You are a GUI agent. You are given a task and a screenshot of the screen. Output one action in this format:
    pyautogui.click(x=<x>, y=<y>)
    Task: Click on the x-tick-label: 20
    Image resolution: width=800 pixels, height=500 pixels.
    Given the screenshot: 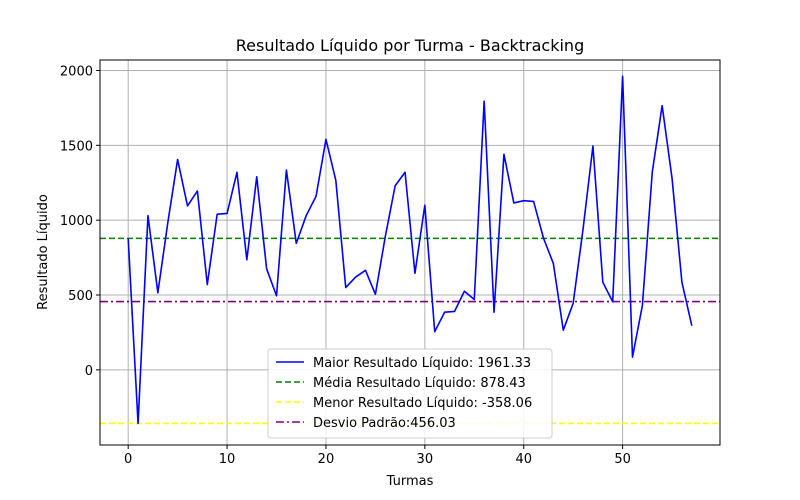 What is the action you would take?
    pyautogui.click(x=326, y=459)
    